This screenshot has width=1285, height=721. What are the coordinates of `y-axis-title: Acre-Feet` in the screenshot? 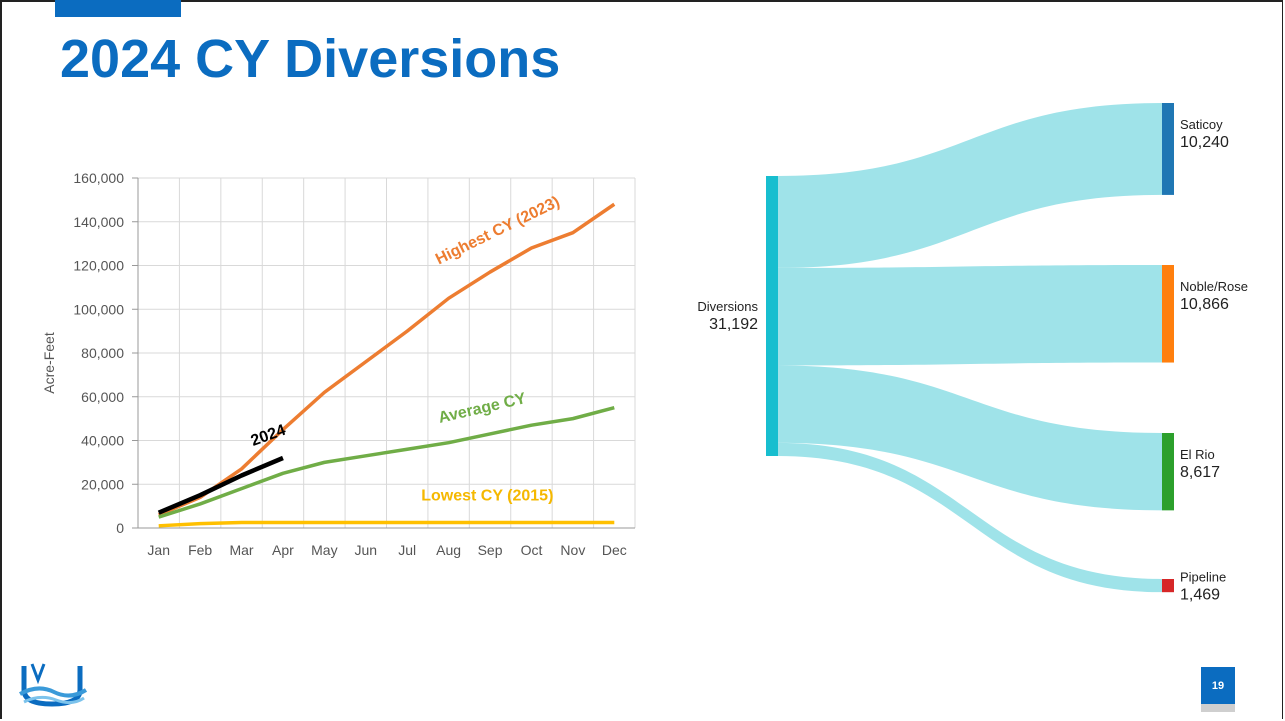 It's located at (49, 363).